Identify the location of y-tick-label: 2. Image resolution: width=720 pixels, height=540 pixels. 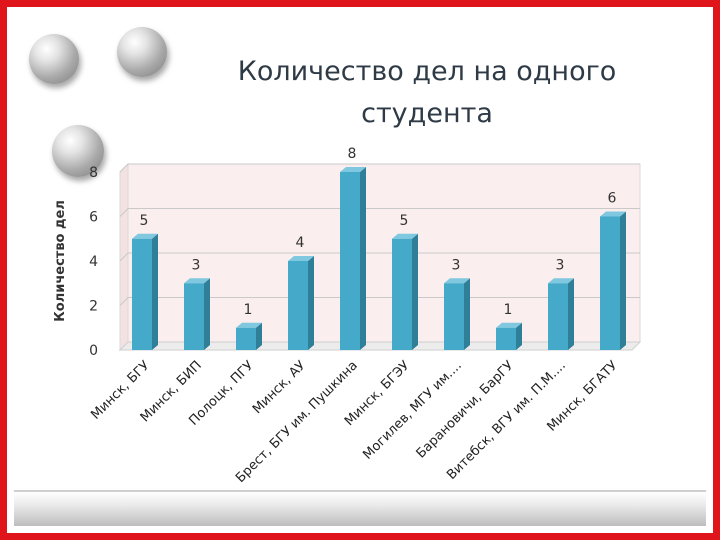
(93, 307).